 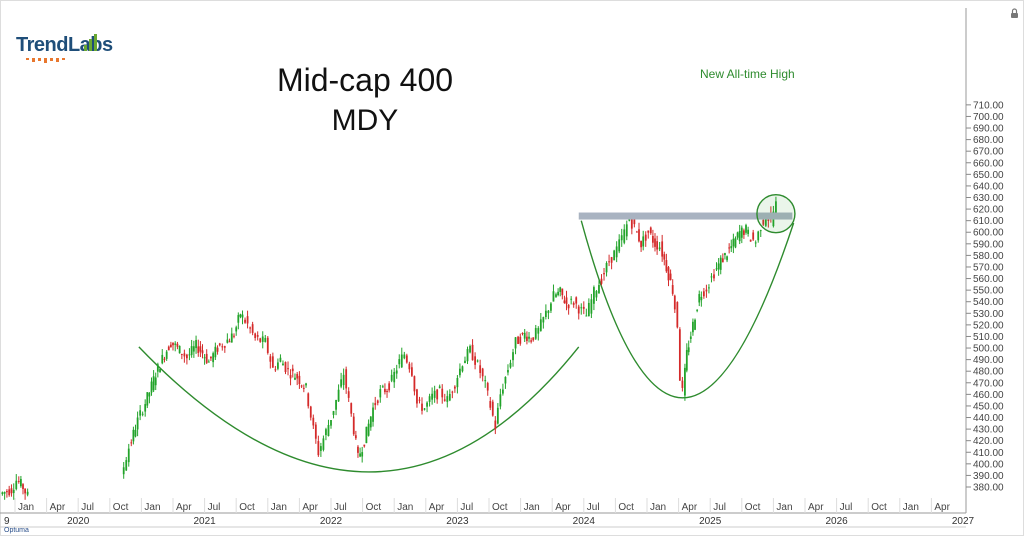 What do you see at coordinates (988, 476) in the screenshot?
I see `y-tick-label: 390.00` at bounding box center [988, 476].